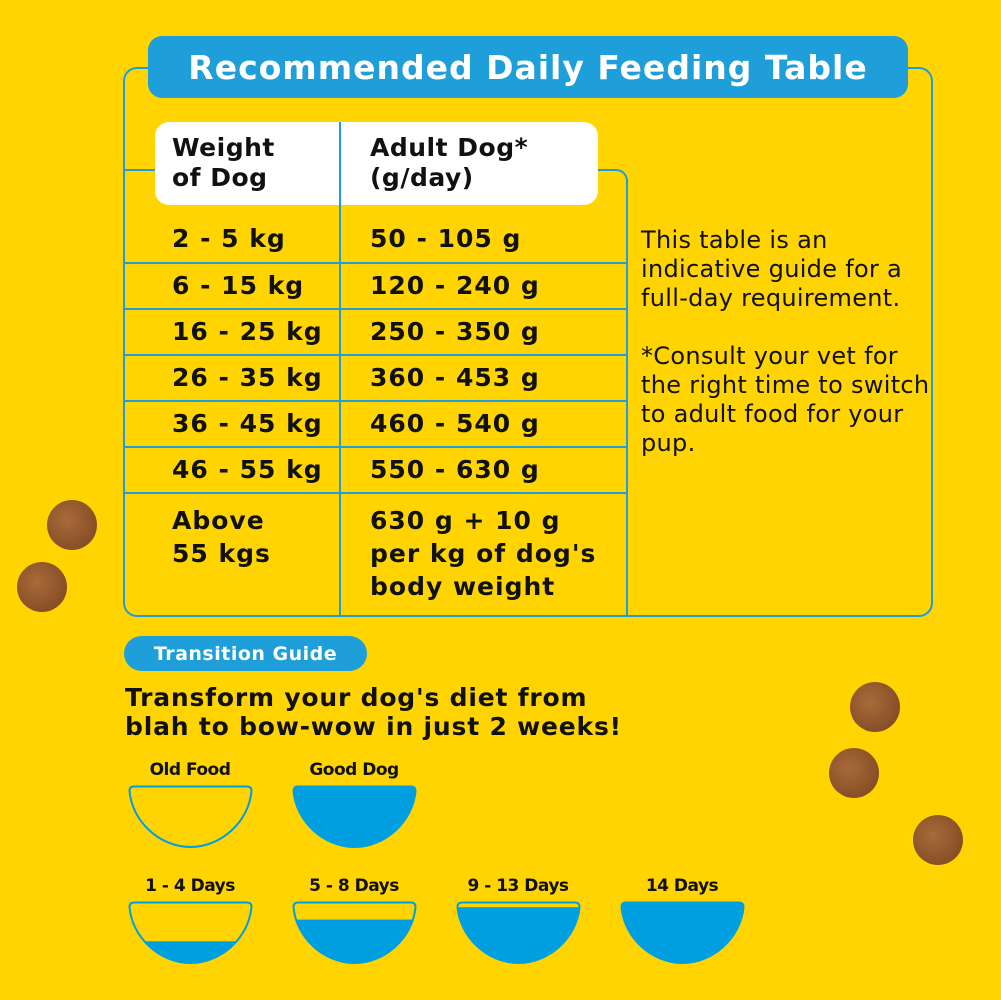 This screenshot has height=1000, width=1001. I want to click on transition-guide-pill: Transition Guide, so click(245, 653).